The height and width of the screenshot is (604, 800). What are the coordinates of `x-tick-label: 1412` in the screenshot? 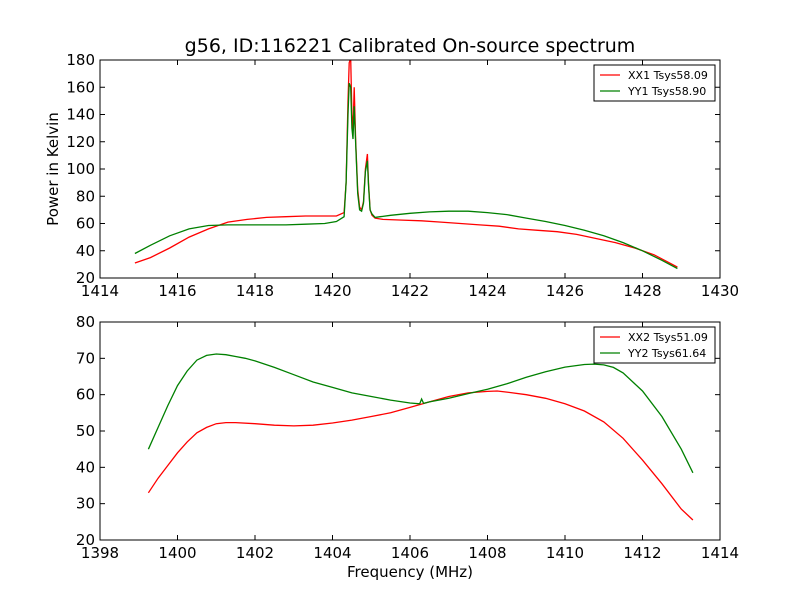 It's located at (642, 553).